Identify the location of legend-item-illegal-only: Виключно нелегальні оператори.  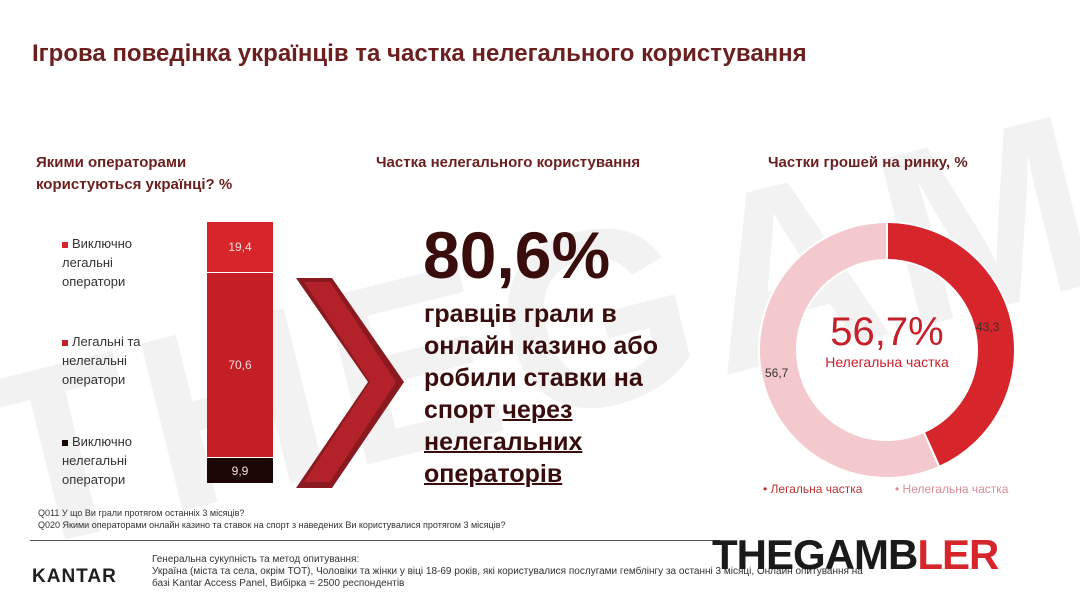
(97, 460).